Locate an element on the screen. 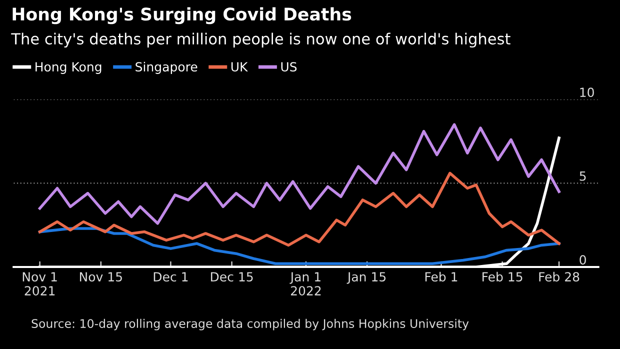 Image resolution: width=620 pixels, height=349 pixels. y-tick-label: 10 is located at coordinates (587, 93).